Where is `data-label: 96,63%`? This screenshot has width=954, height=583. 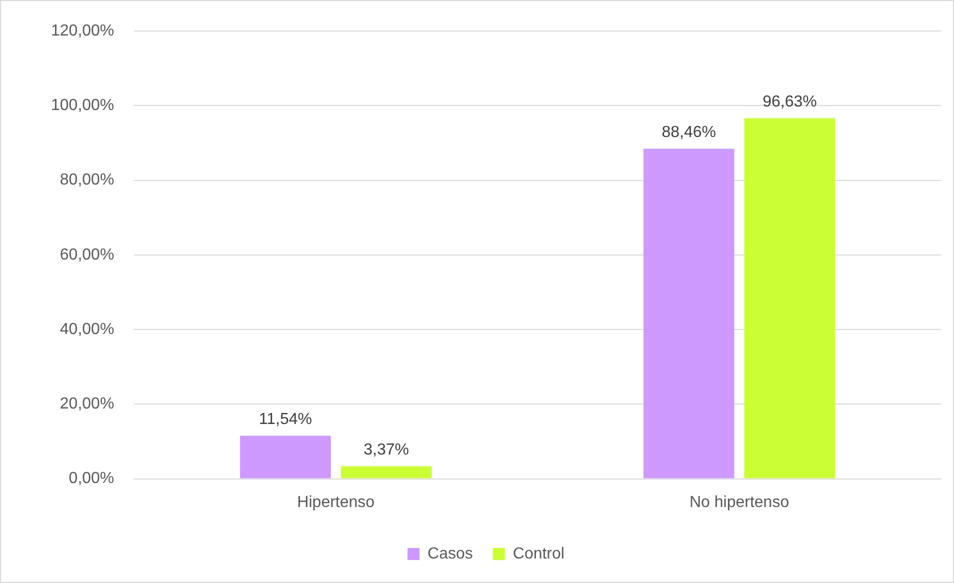
data-label: 96,63% is located at coordinates (789, 102).